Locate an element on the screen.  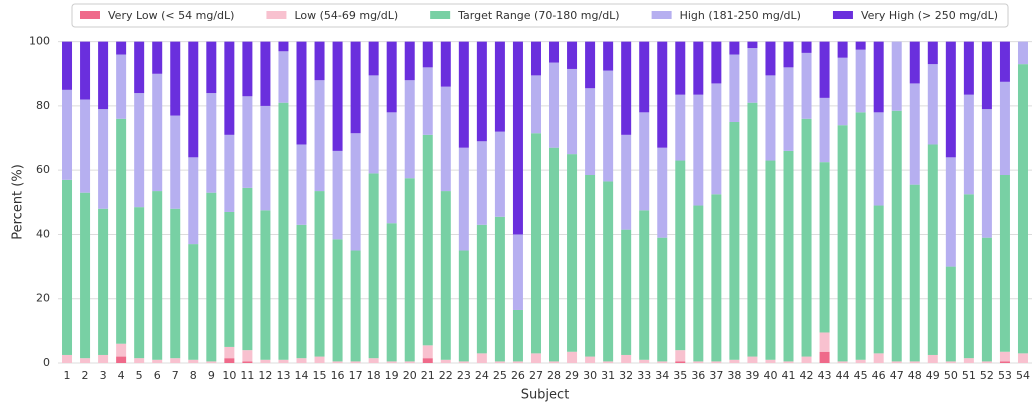
x-tick-label: 10 is located at coordinates (229, 375).